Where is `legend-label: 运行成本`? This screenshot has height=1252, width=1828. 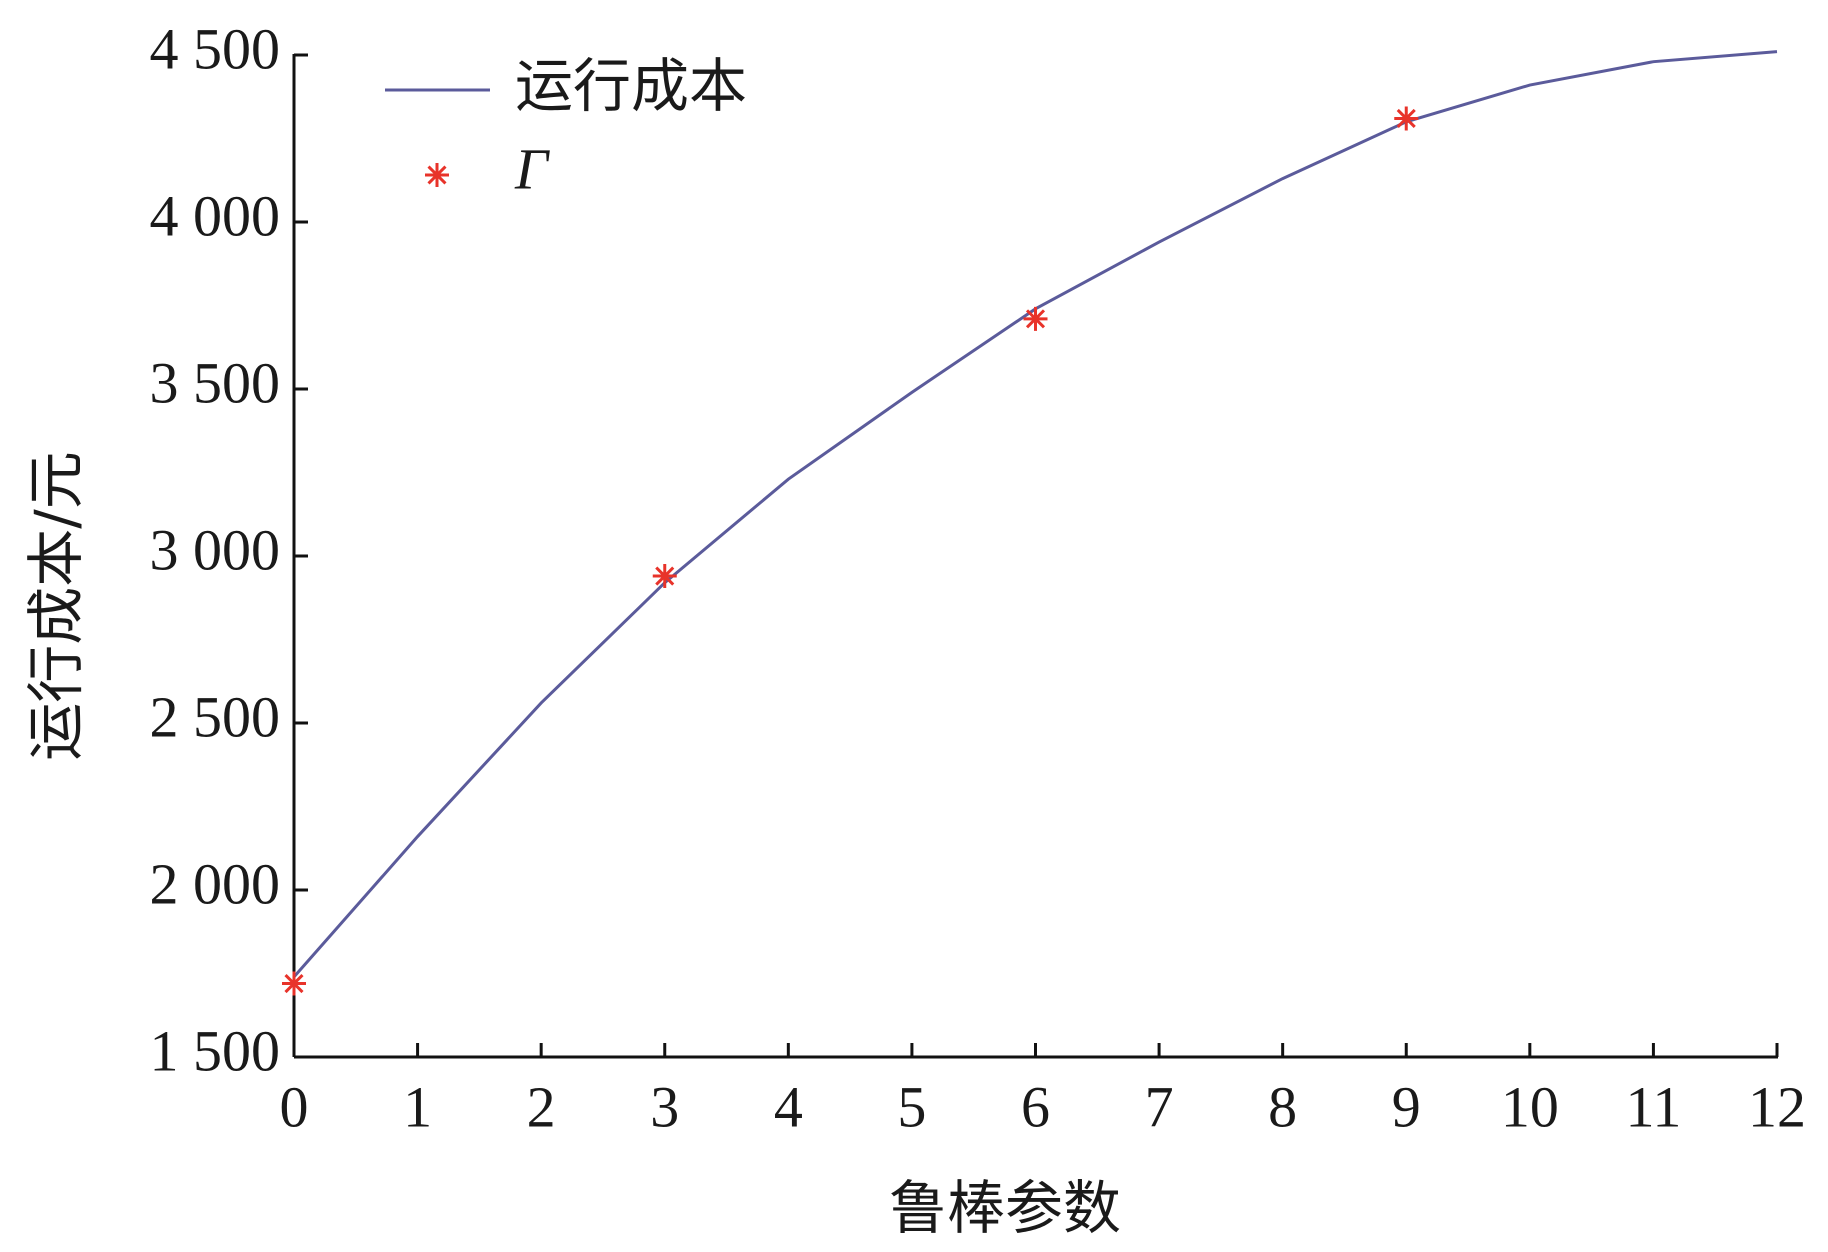 legend-label: 运行成本 is located at coordinates (631, 86).